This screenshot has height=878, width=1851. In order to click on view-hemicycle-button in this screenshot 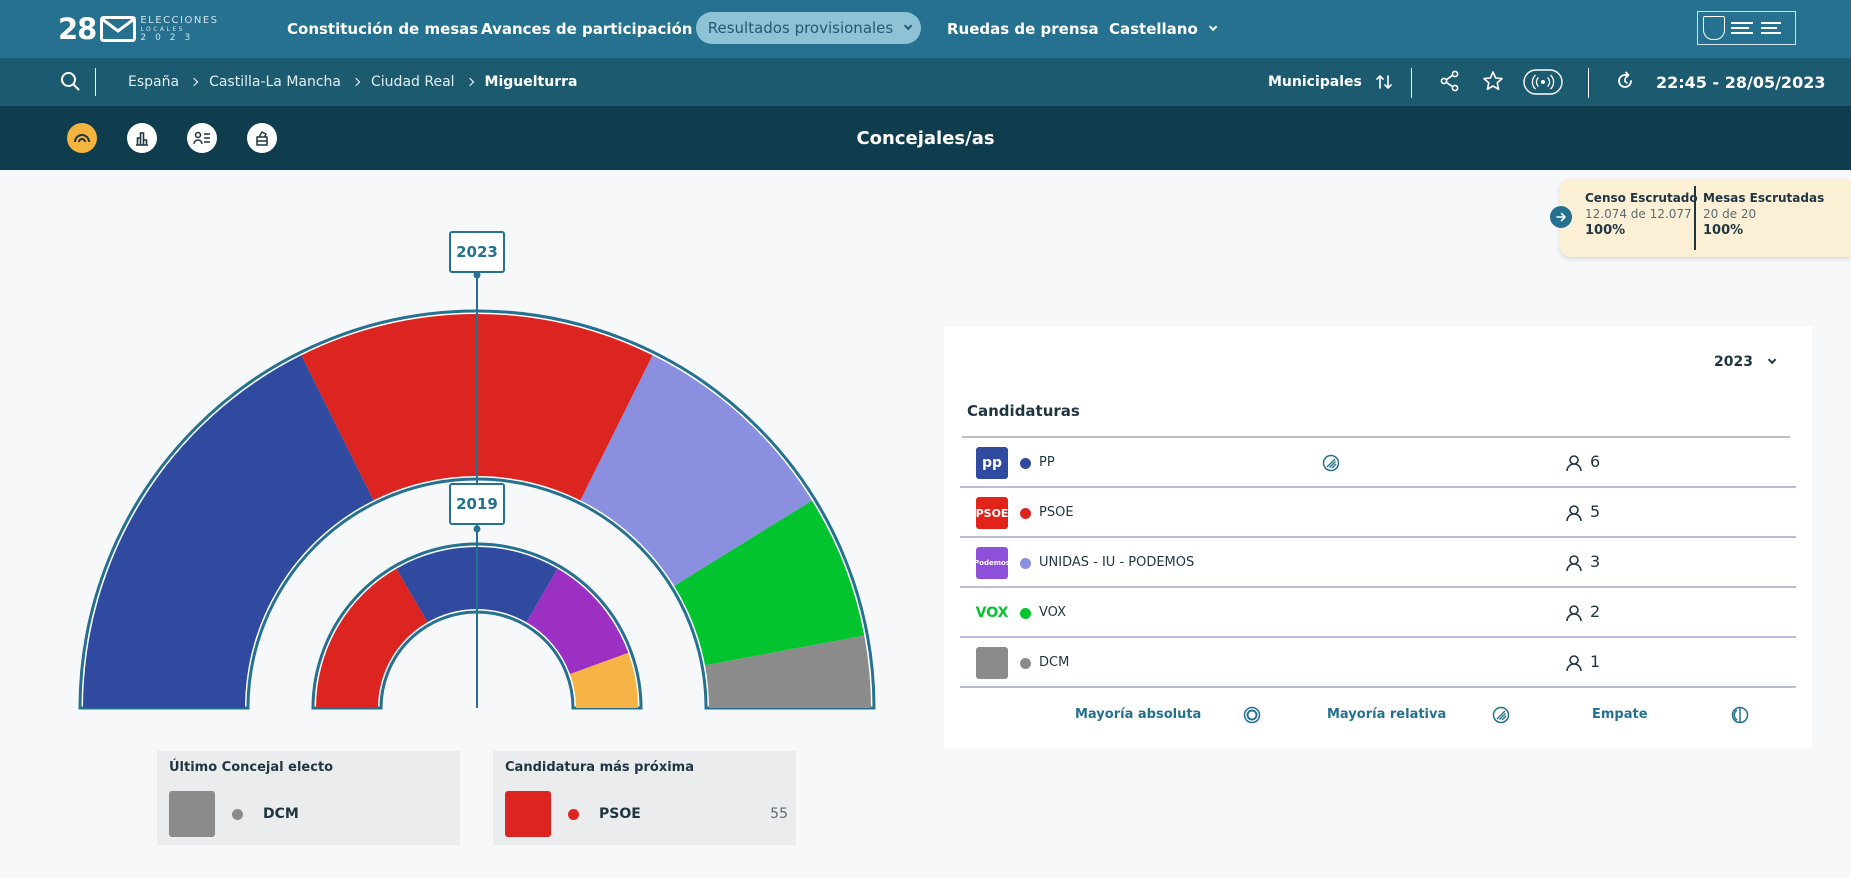, I will do `click(82, 138)`.